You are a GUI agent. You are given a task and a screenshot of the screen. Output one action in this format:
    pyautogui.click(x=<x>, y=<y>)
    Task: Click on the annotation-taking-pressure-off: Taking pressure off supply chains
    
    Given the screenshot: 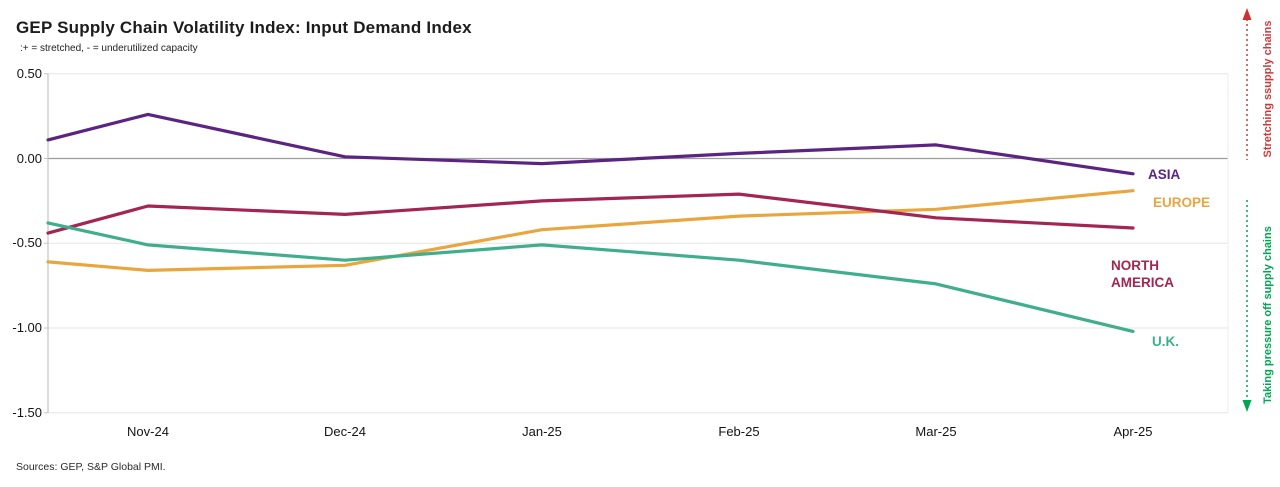 What is the action you would take?
    pyautogui.click(x=1268, y=315)
    